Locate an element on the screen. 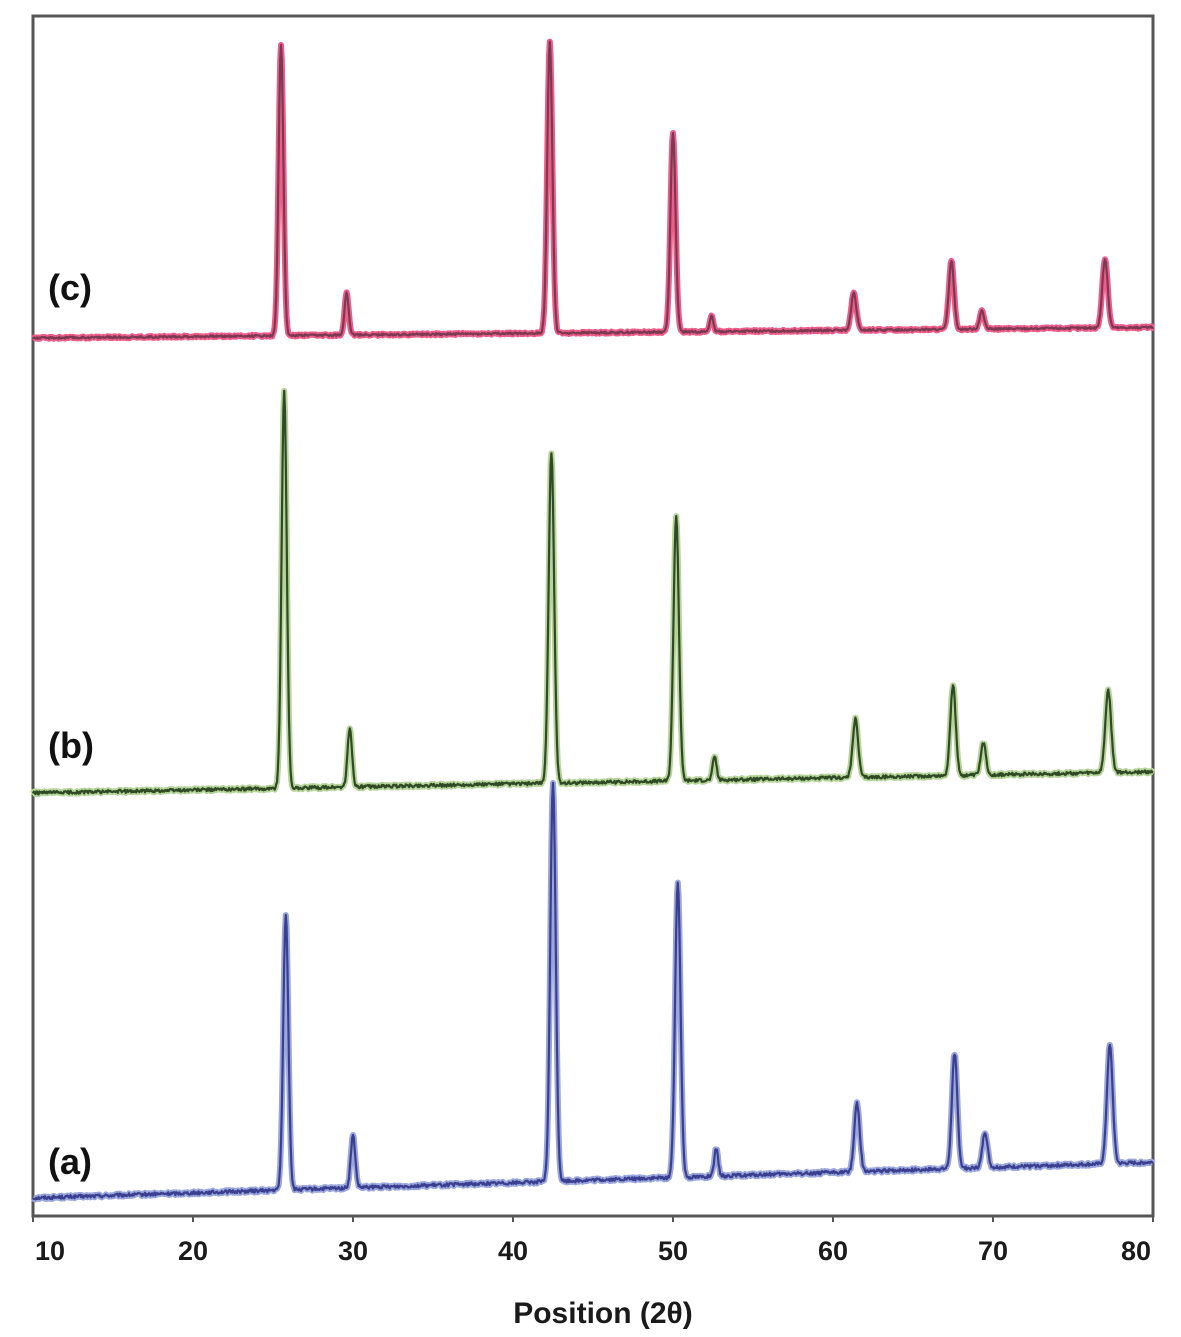 Image resolution: width=1181 pixels, height=1337 pixels. x-axis-ticks: 10 20 30 40 50 60 70 80 is located at coordinates (593, 1241).